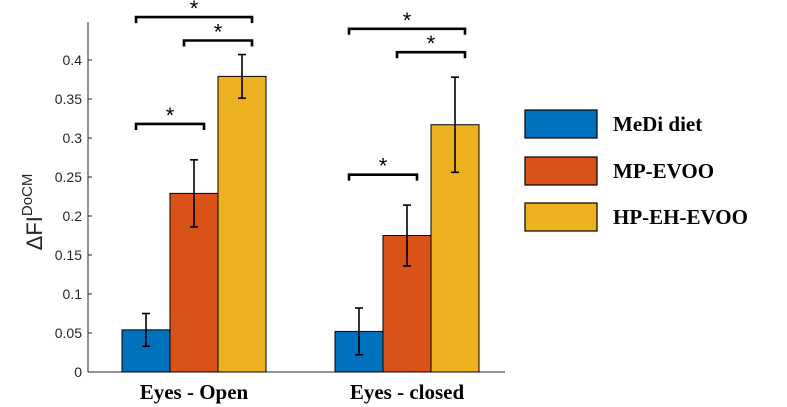 Image resolution: width=787 pixels, height=407 pixels. Describe the element at coordinates (68, 255) in the screenshot. I see `y-tick-label: 0.15` at that location.